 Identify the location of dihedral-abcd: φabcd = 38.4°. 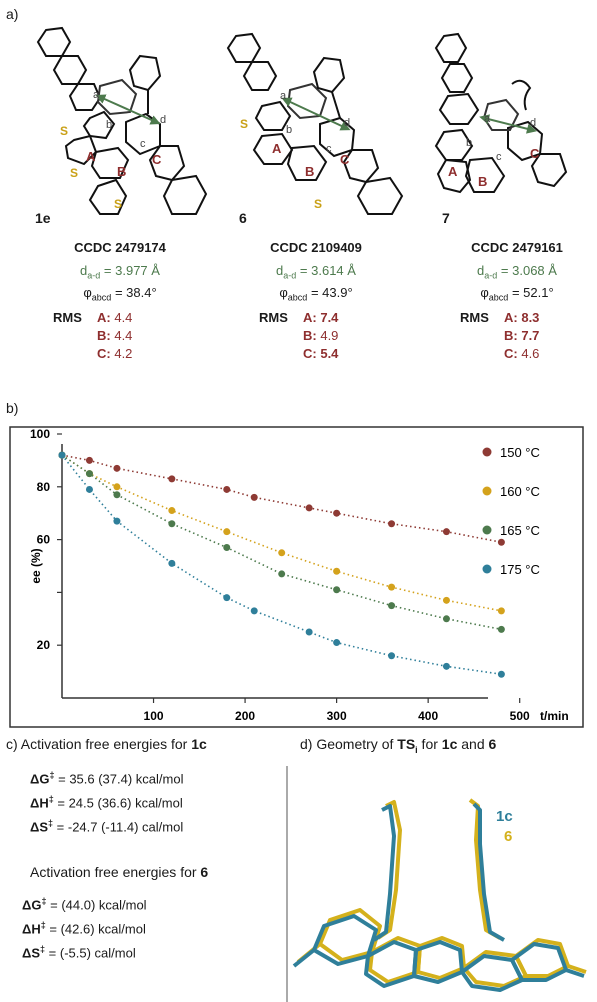
(120, 294).